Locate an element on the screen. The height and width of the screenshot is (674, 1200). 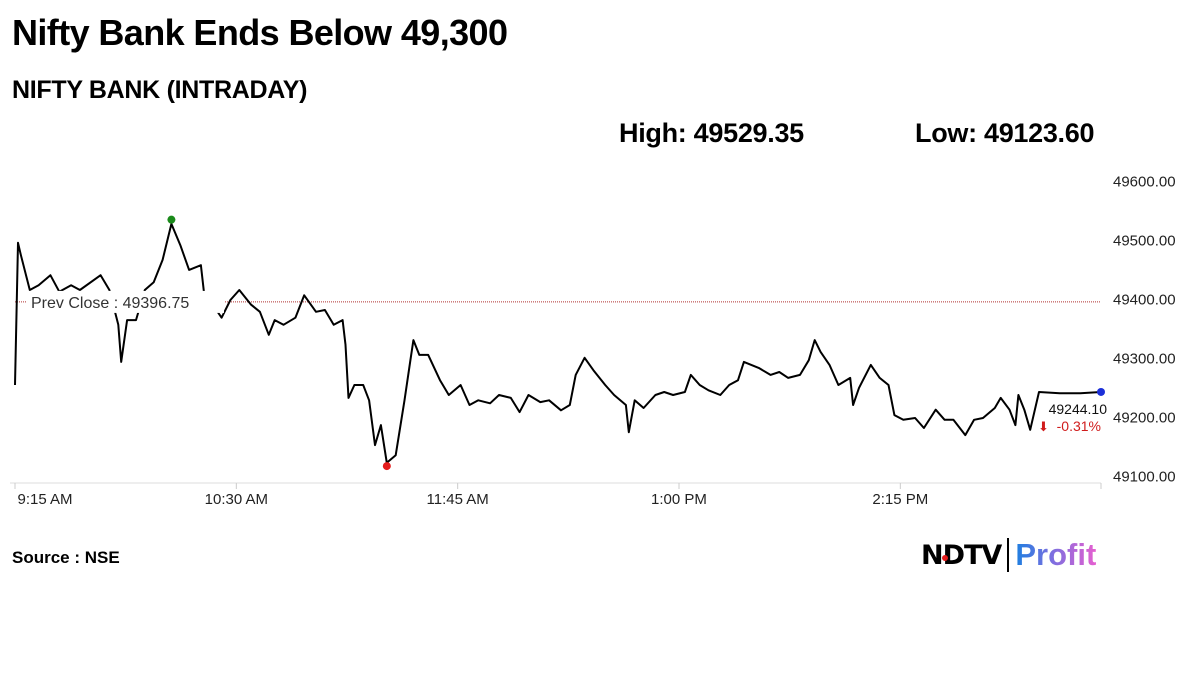
day-low-marker is located at coordinates (386, 466).